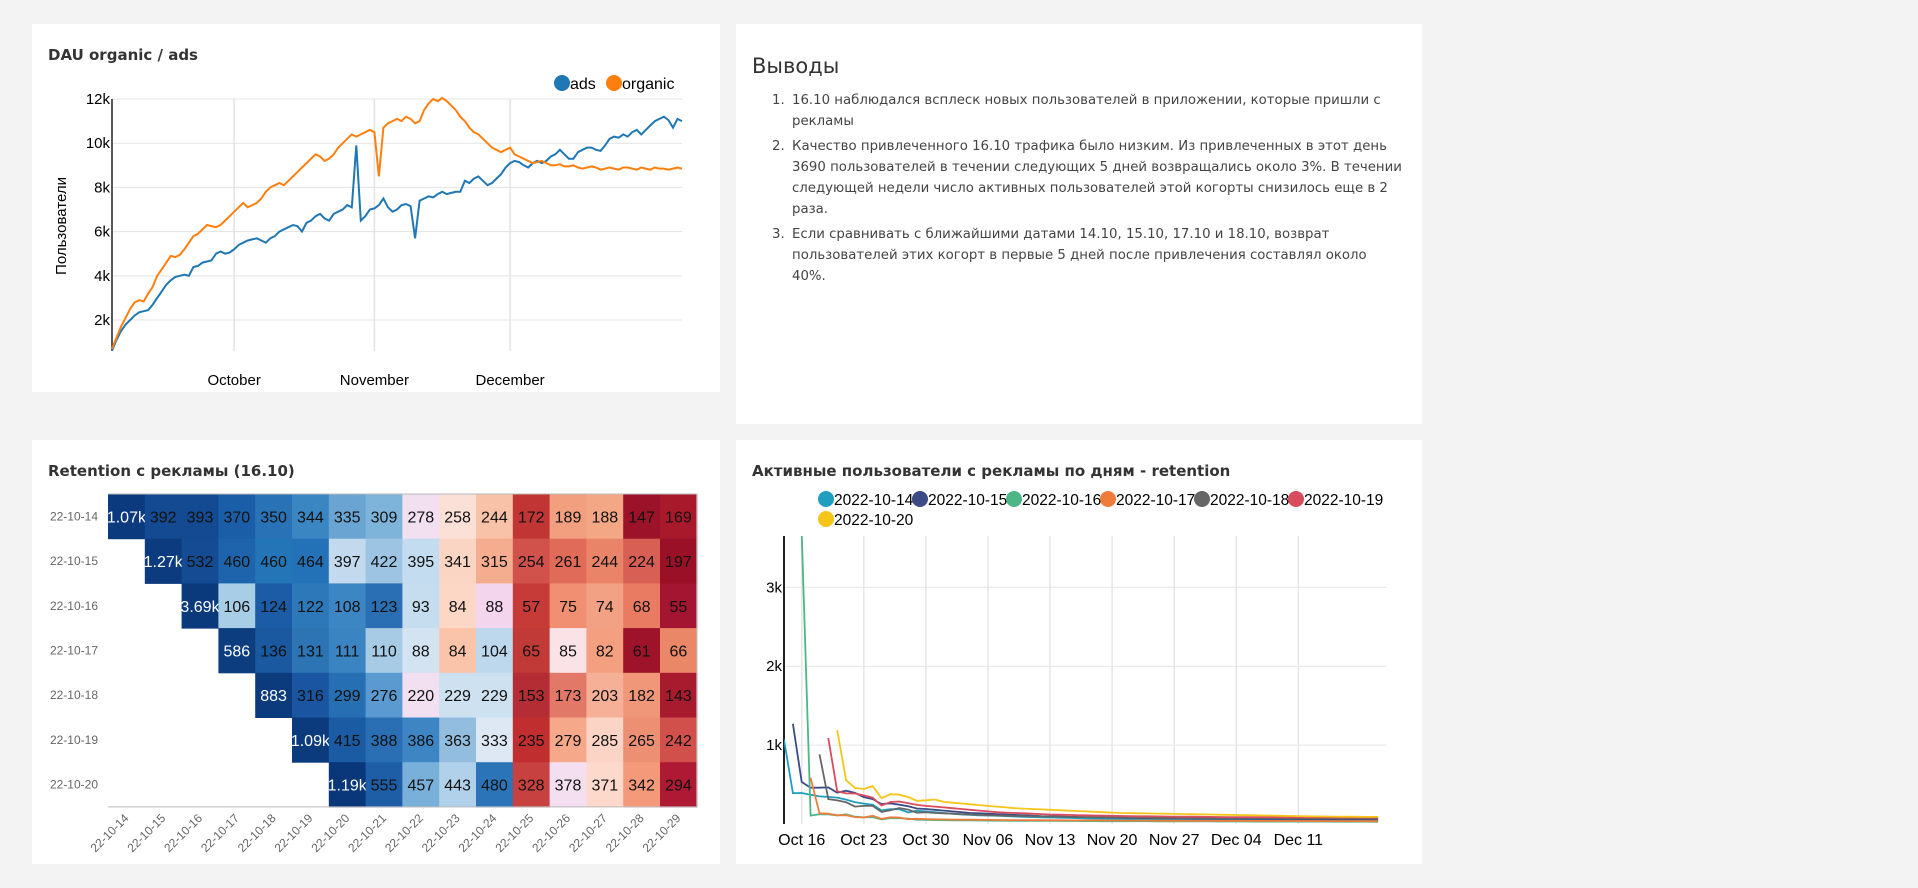 Image resolution: width=1918 pixels, height=888 pixels. Describe the element at coordinates (273, 517) in the screenshot. I see `cell-value: 350` at that location.